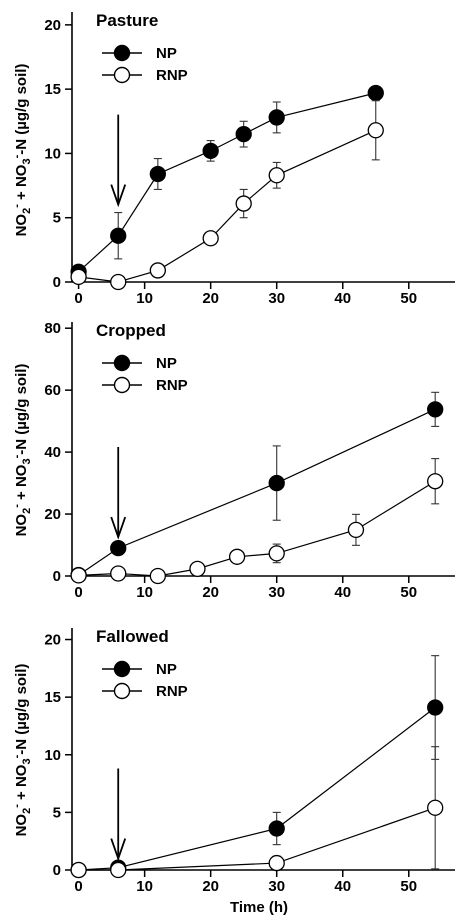 The width and height of the screenshot is (458, 920). What do you see at coordinates (144, 886) in the screenshot?
I see `x-tick-label: 10` at bounding box center [144, 886].